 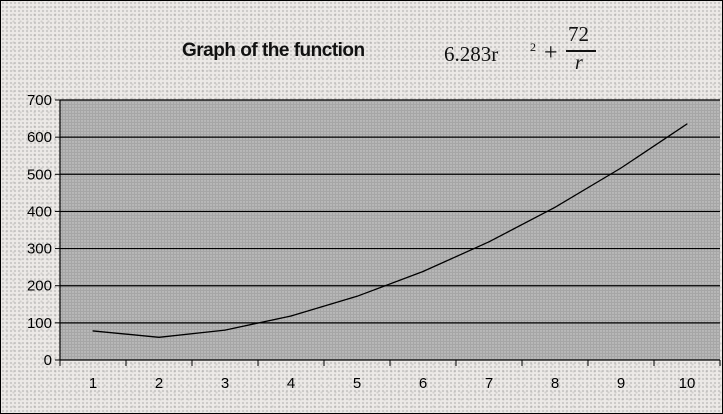 I want to click on formula-term: 6.283r, so click(x=471, y=54).